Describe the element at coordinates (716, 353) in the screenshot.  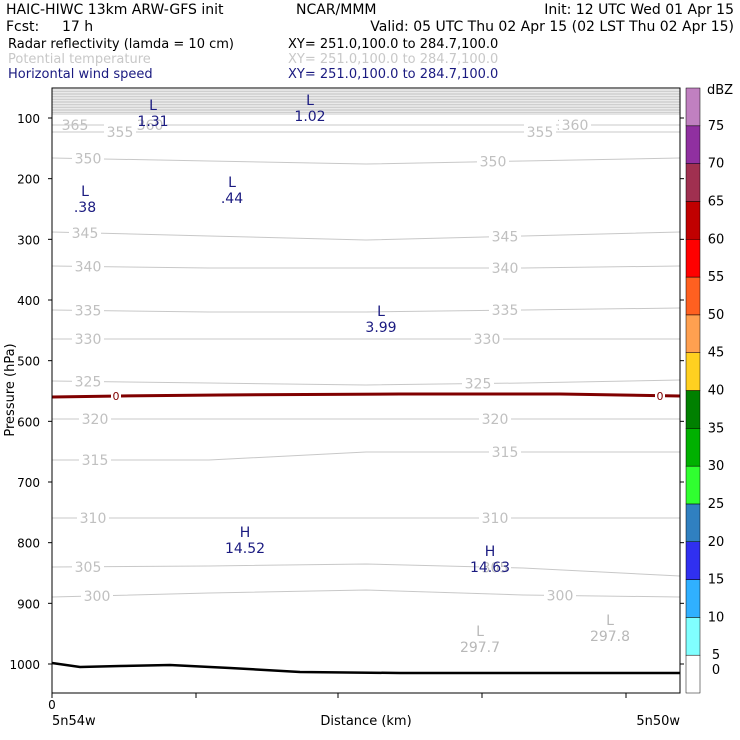
I see `colorbar-level-label: 45` at that location.